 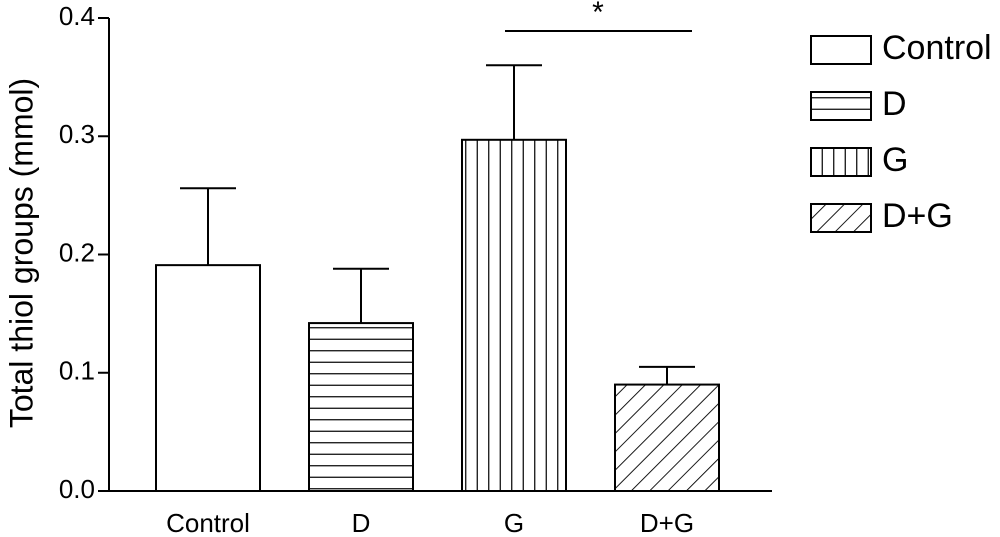 I want to click on y-tick-label: 0.3, so click(x=77, y=134).